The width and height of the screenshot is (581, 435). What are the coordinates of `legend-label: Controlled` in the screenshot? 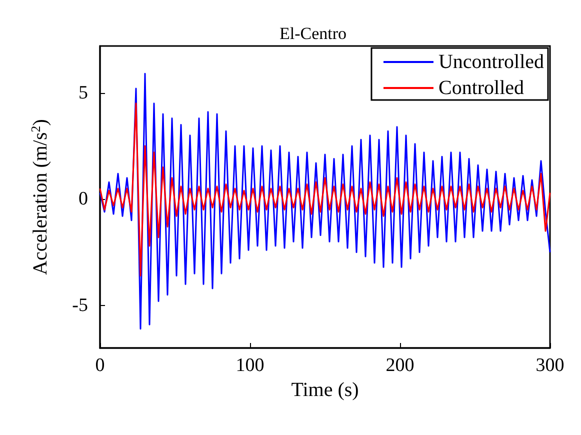 It's located at (481, 88).